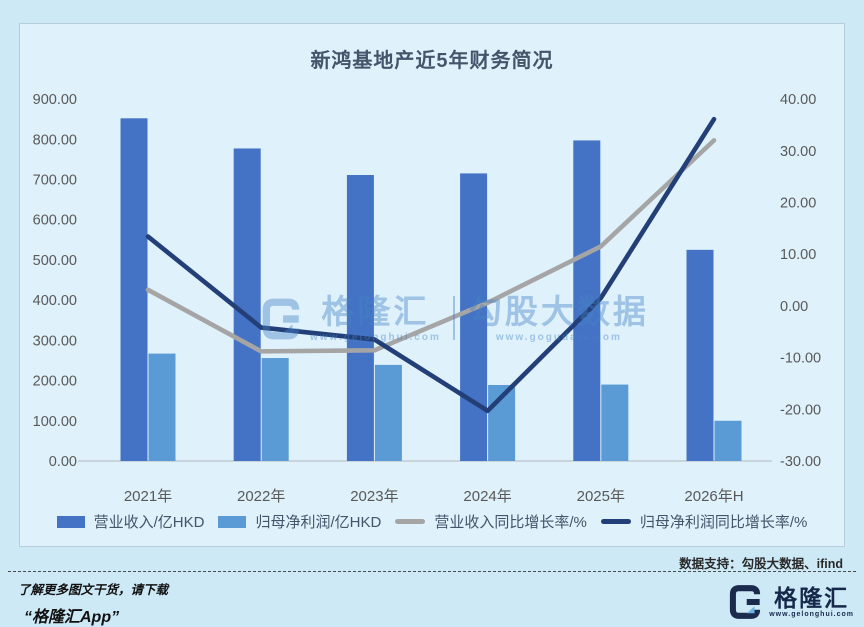  What do you see at coordinates (798, 100) in the screenshot?
I see `right-axis-tick-label: 40.00` at bounding box center [798, 100].